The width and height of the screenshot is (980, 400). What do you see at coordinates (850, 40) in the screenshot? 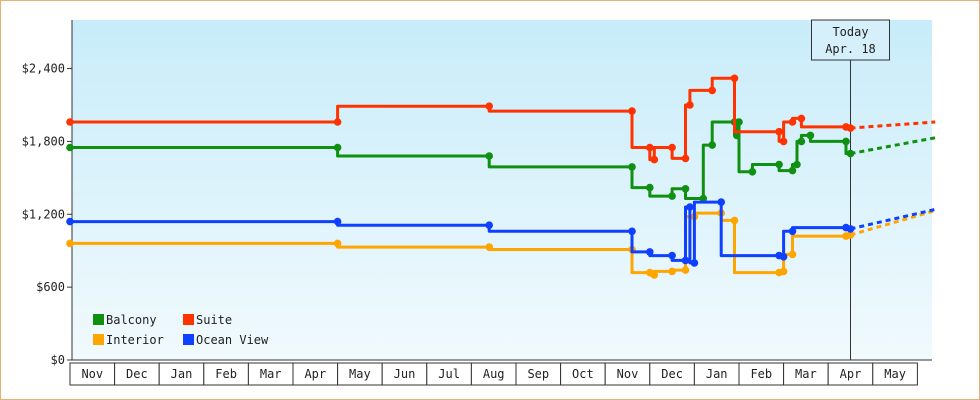
I see `today-label-box` at bounding box center [850, 40].